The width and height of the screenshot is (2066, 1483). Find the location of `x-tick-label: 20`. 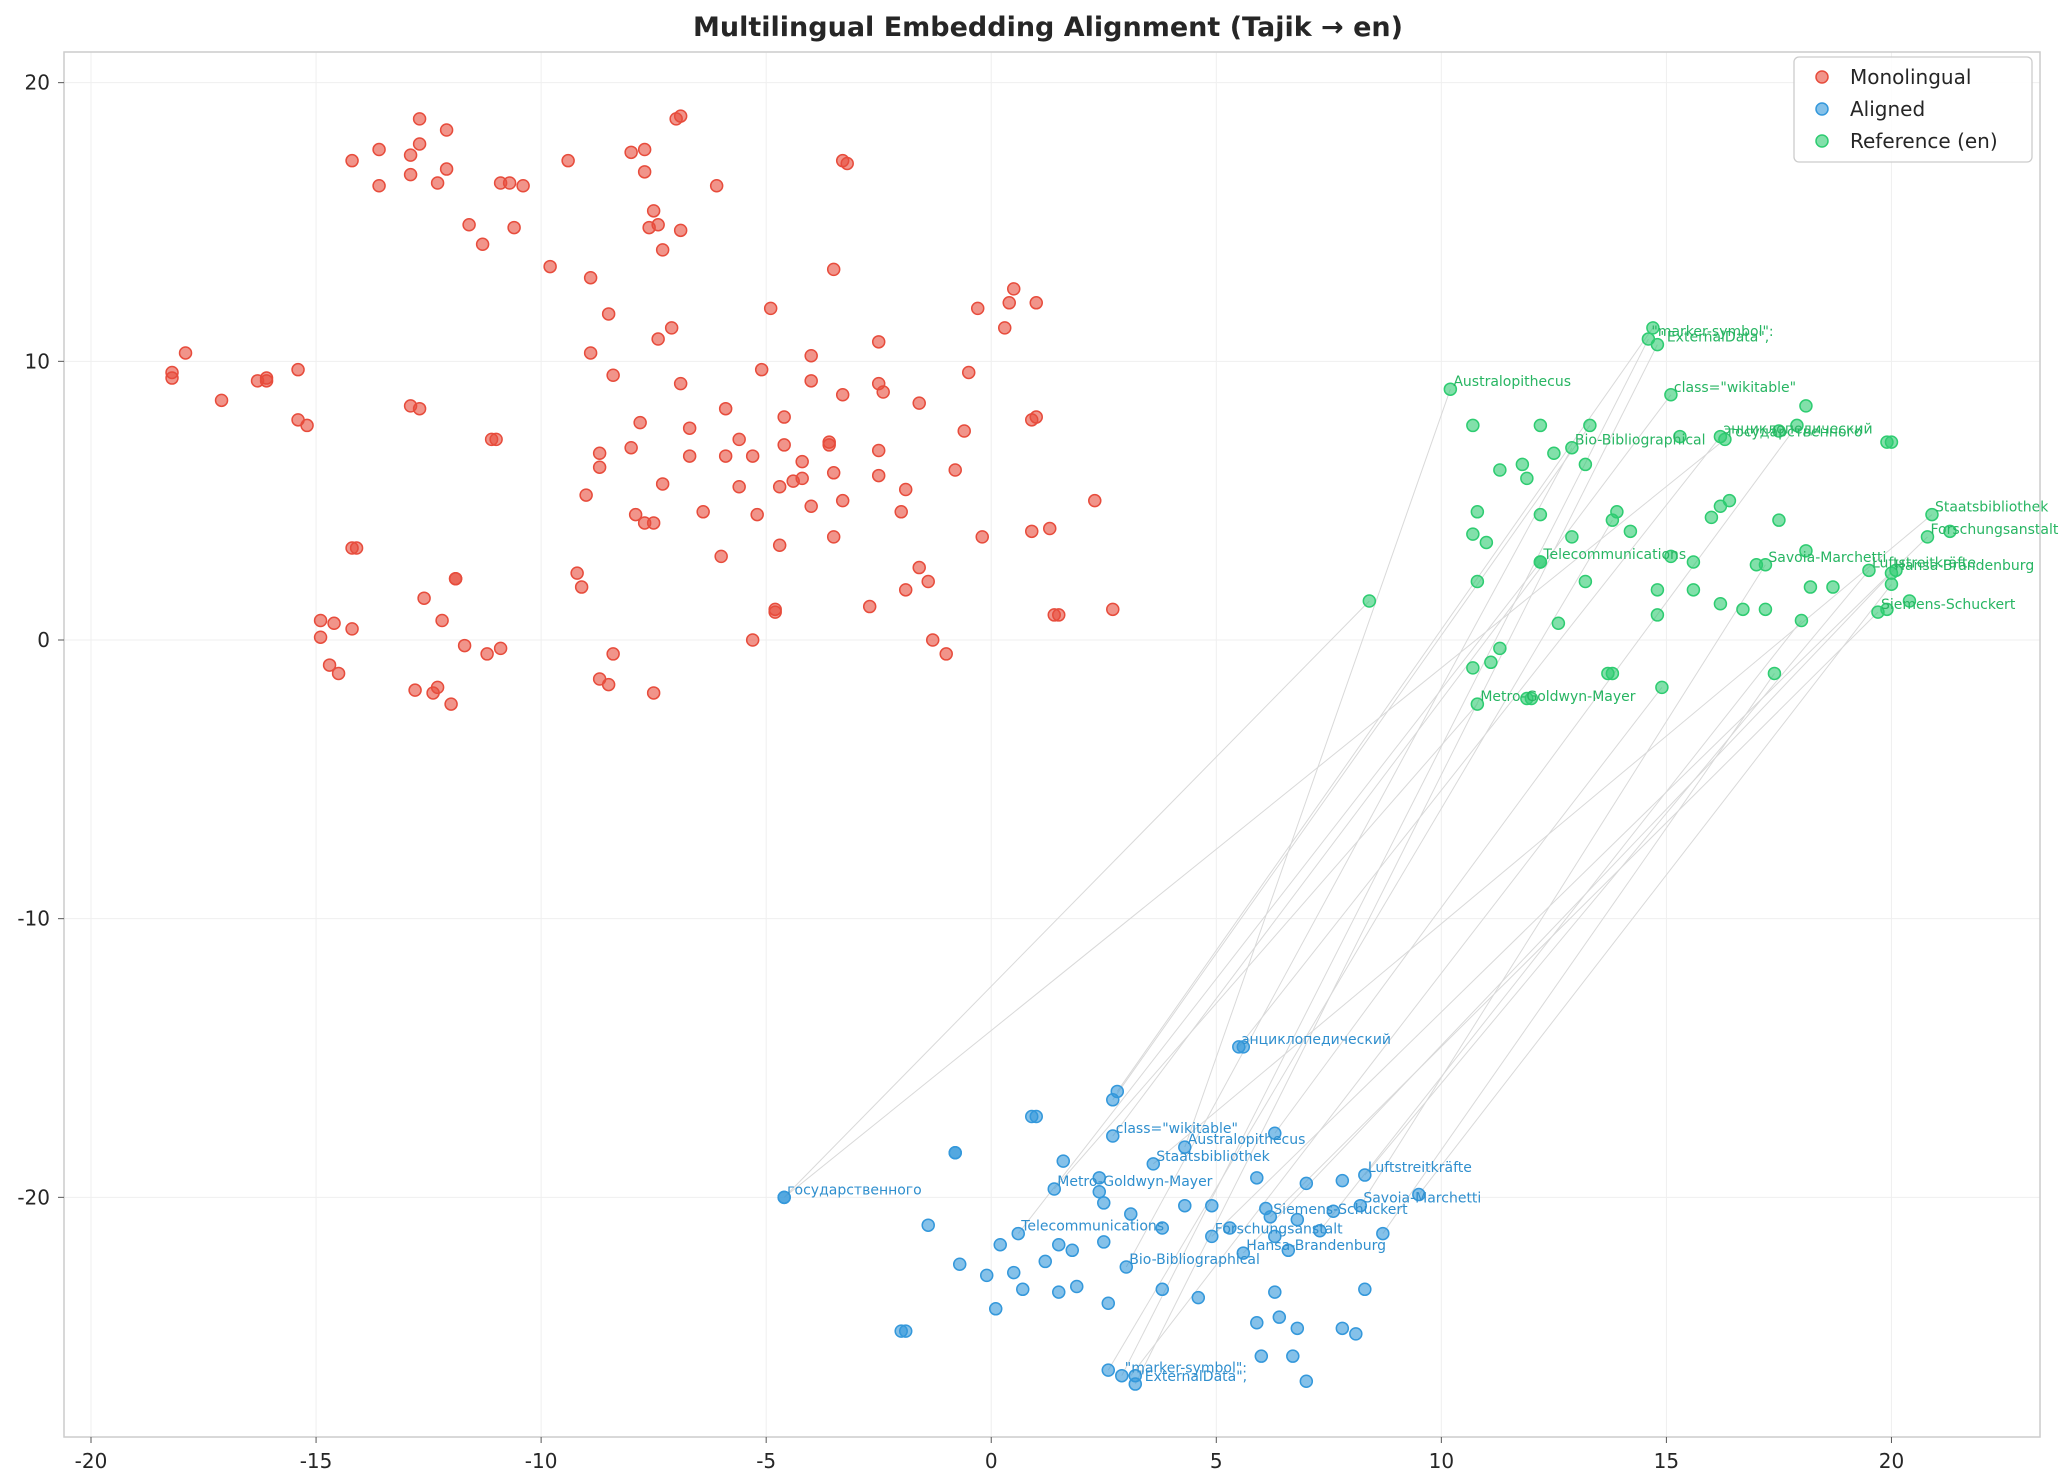

x-tick-label: 20 is located at coordinates (1891, 1461).